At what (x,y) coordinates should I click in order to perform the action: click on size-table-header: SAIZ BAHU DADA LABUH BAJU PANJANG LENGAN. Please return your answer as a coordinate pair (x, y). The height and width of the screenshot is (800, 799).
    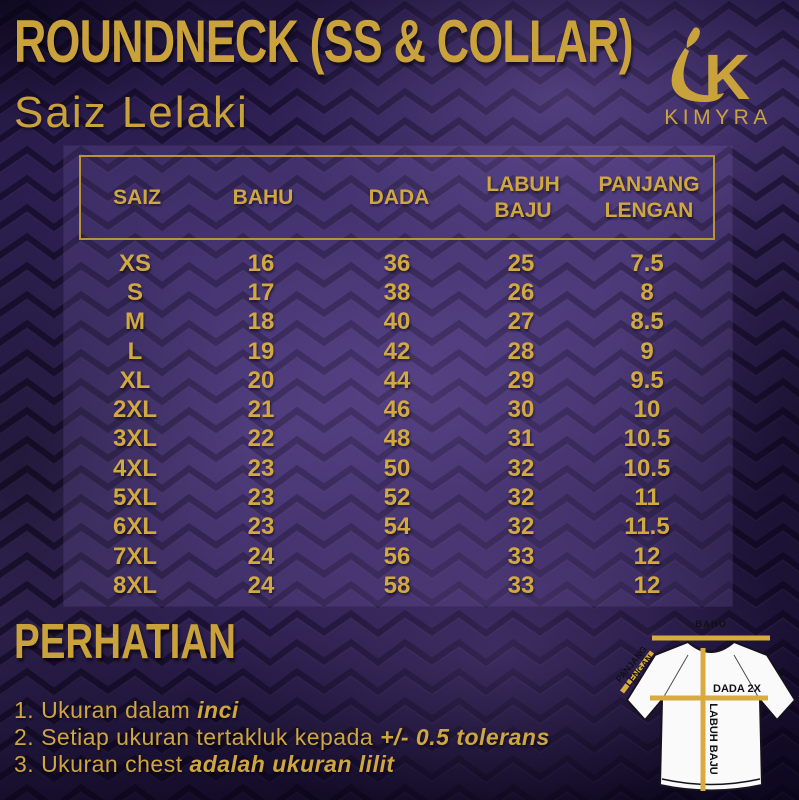
    Looking at the image, I should click on (397, 197).